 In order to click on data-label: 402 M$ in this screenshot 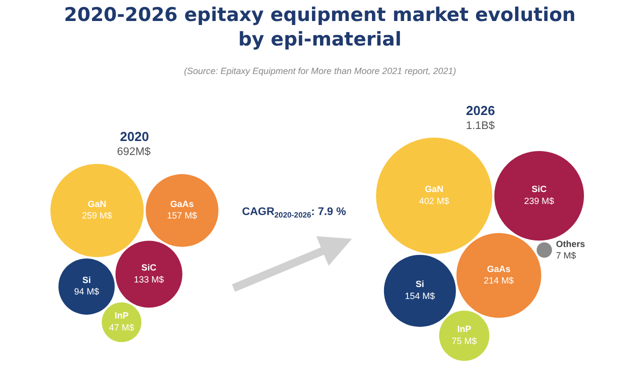, I will do `click(434, 201)`.